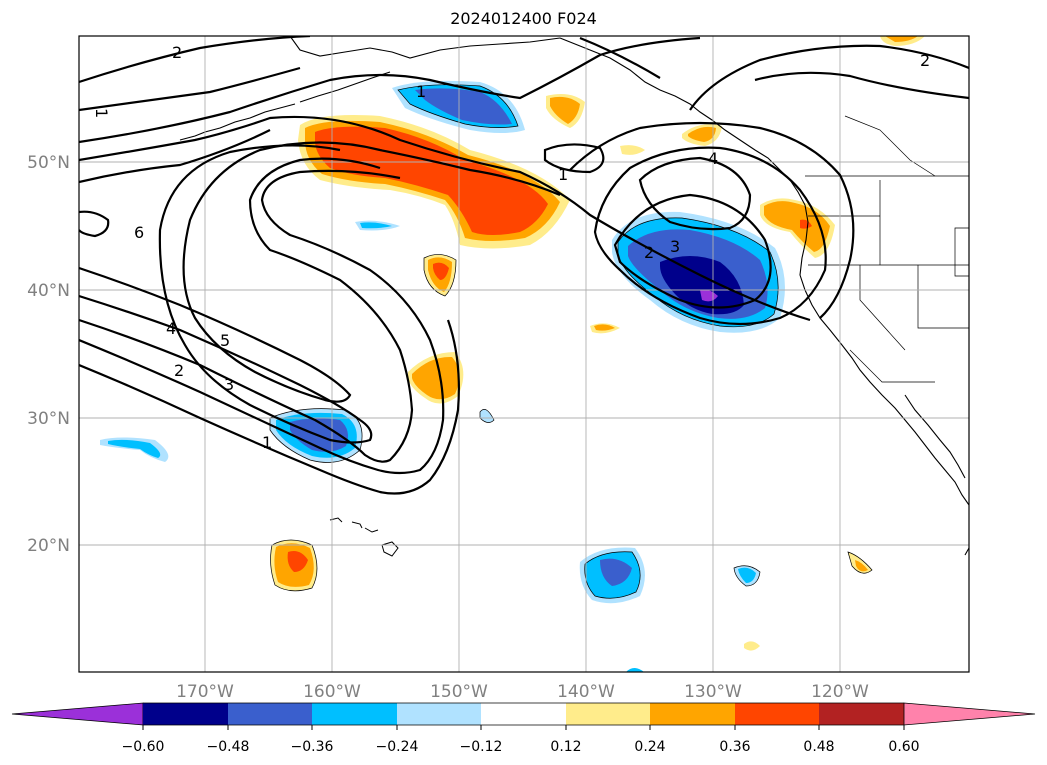 Image resolution: width=1047 pixels, height=765 pixels. Describe the element at coordinates (969, 714) in the screenshot. I see `colorbar-extend-high` at that location.